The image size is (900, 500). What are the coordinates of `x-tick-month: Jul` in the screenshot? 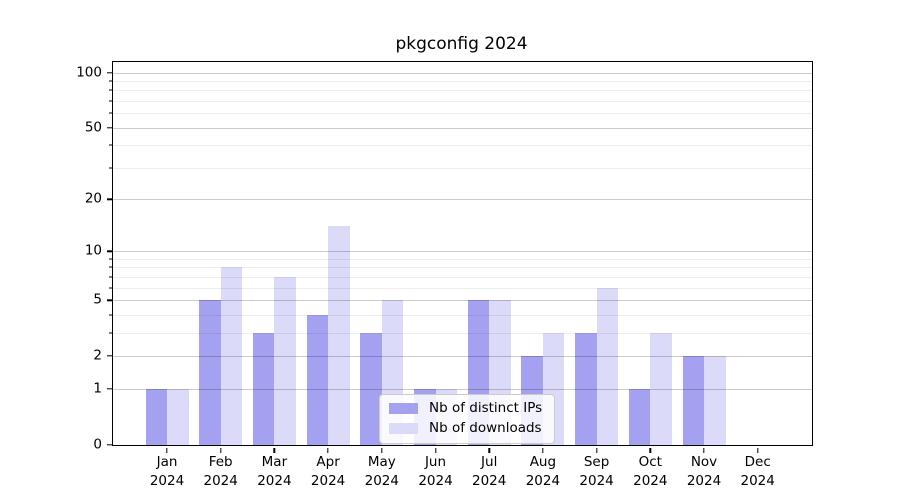 It's located at (489, 461).